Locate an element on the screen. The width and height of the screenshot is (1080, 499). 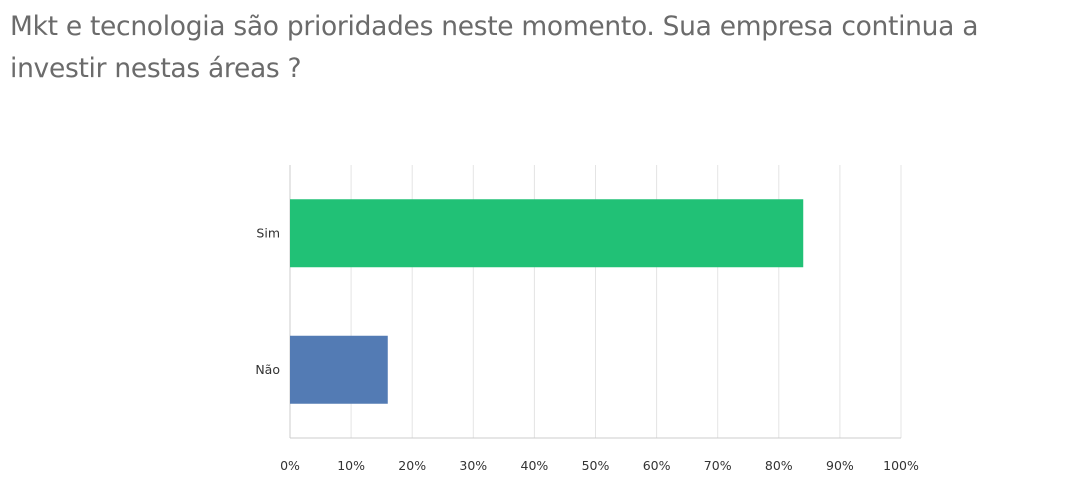
category-label: Não is located at coordinates (267, 369).